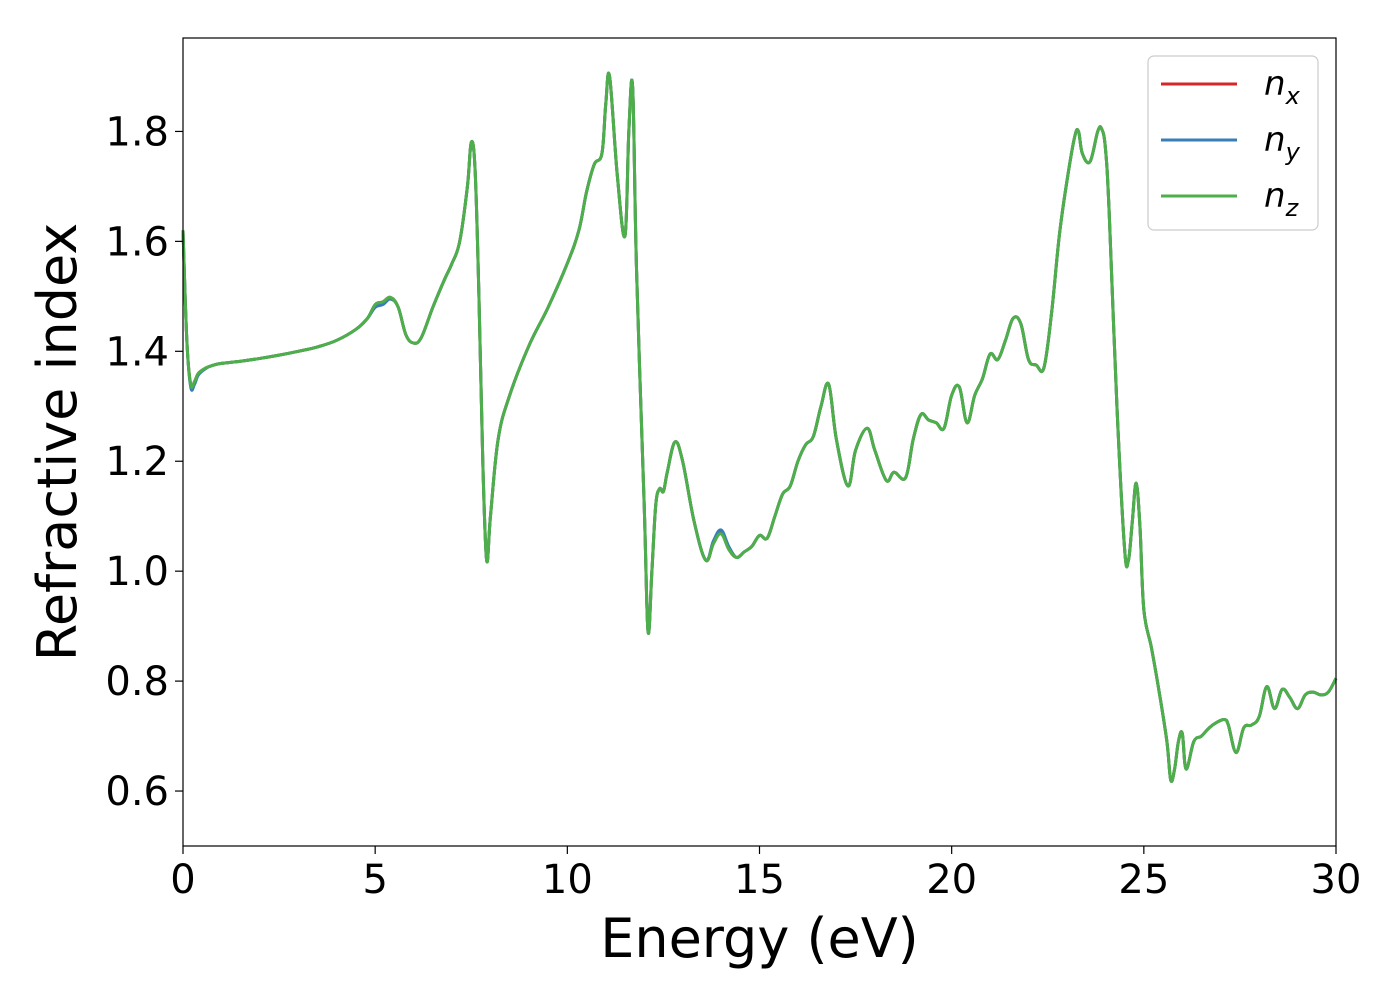 The image size is (1400, 1000). What do you see at coordinates (182, 880) in the screenshot?
I see `x-tick-label: 0` at bounding box center [182, 880].